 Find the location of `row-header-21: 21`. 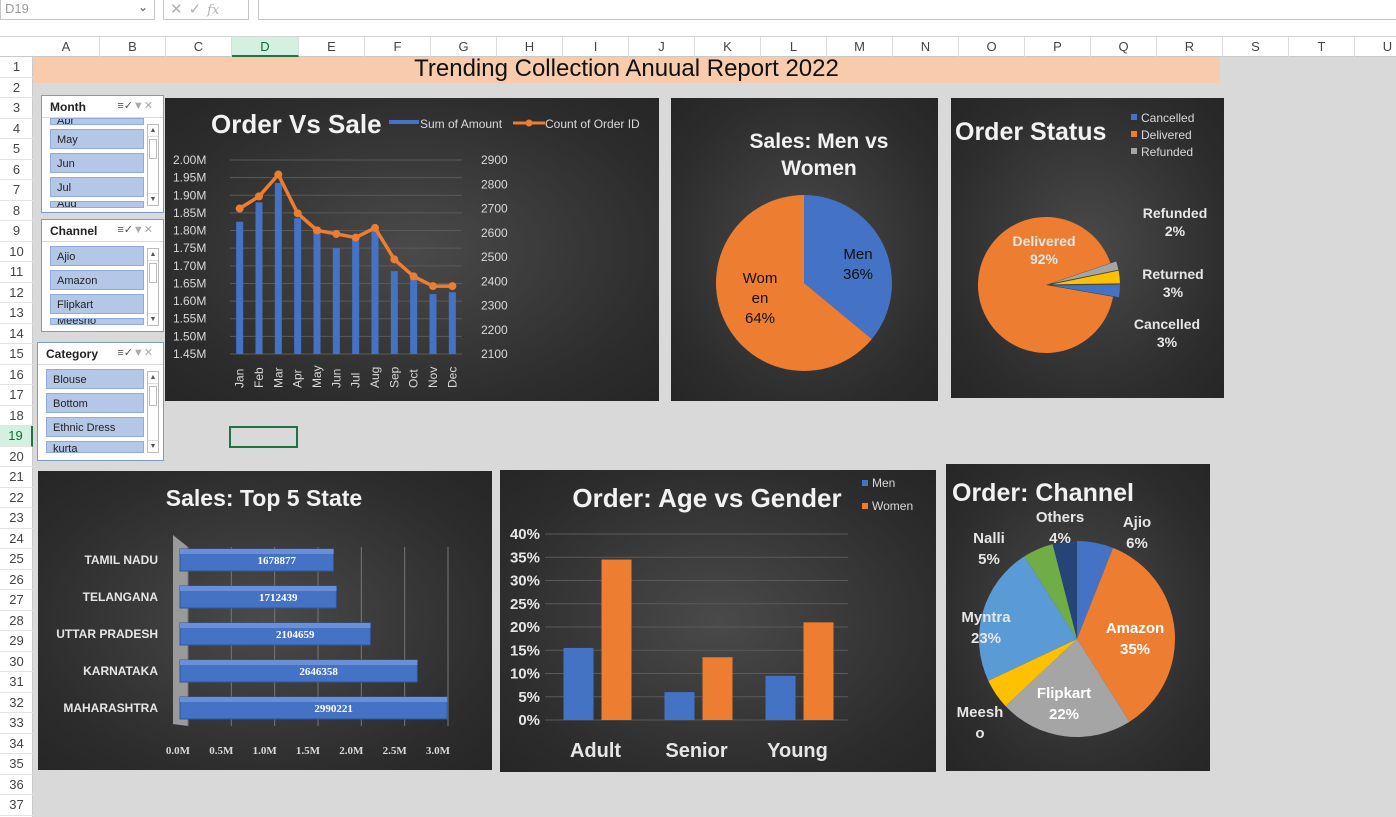

row-header-21: 21 is located at coordinates (16, 477).